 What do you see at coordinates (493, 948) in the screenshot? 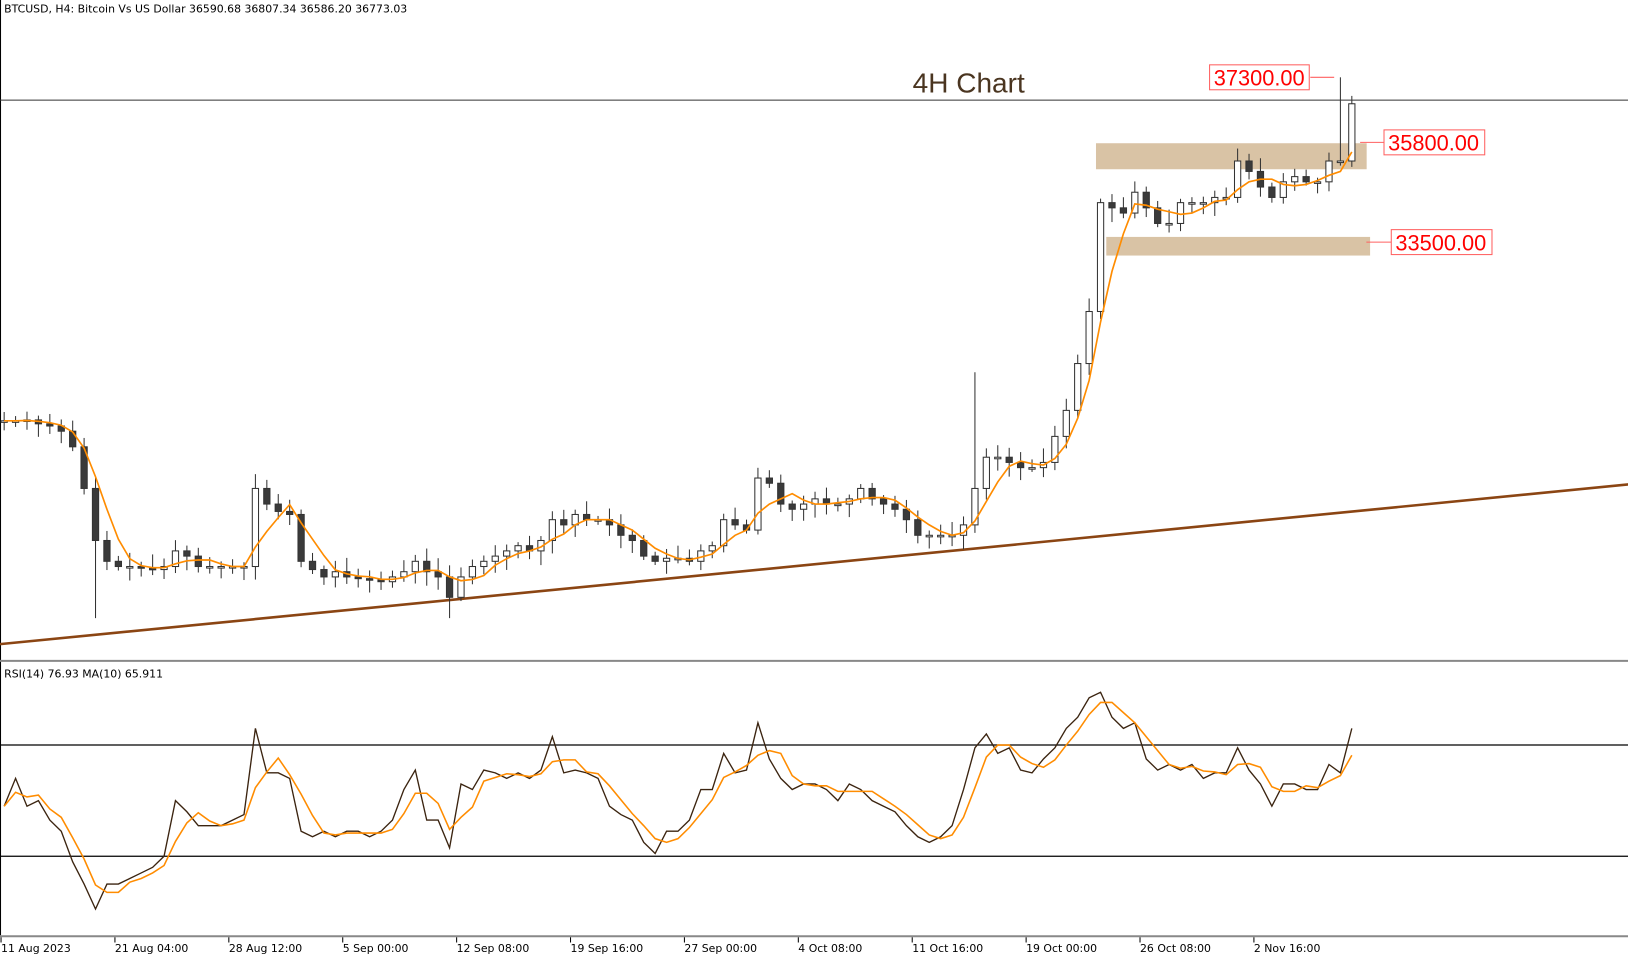
I see `x-tick-label: 12 Sep 08:00` at bounding box center [493, 948].